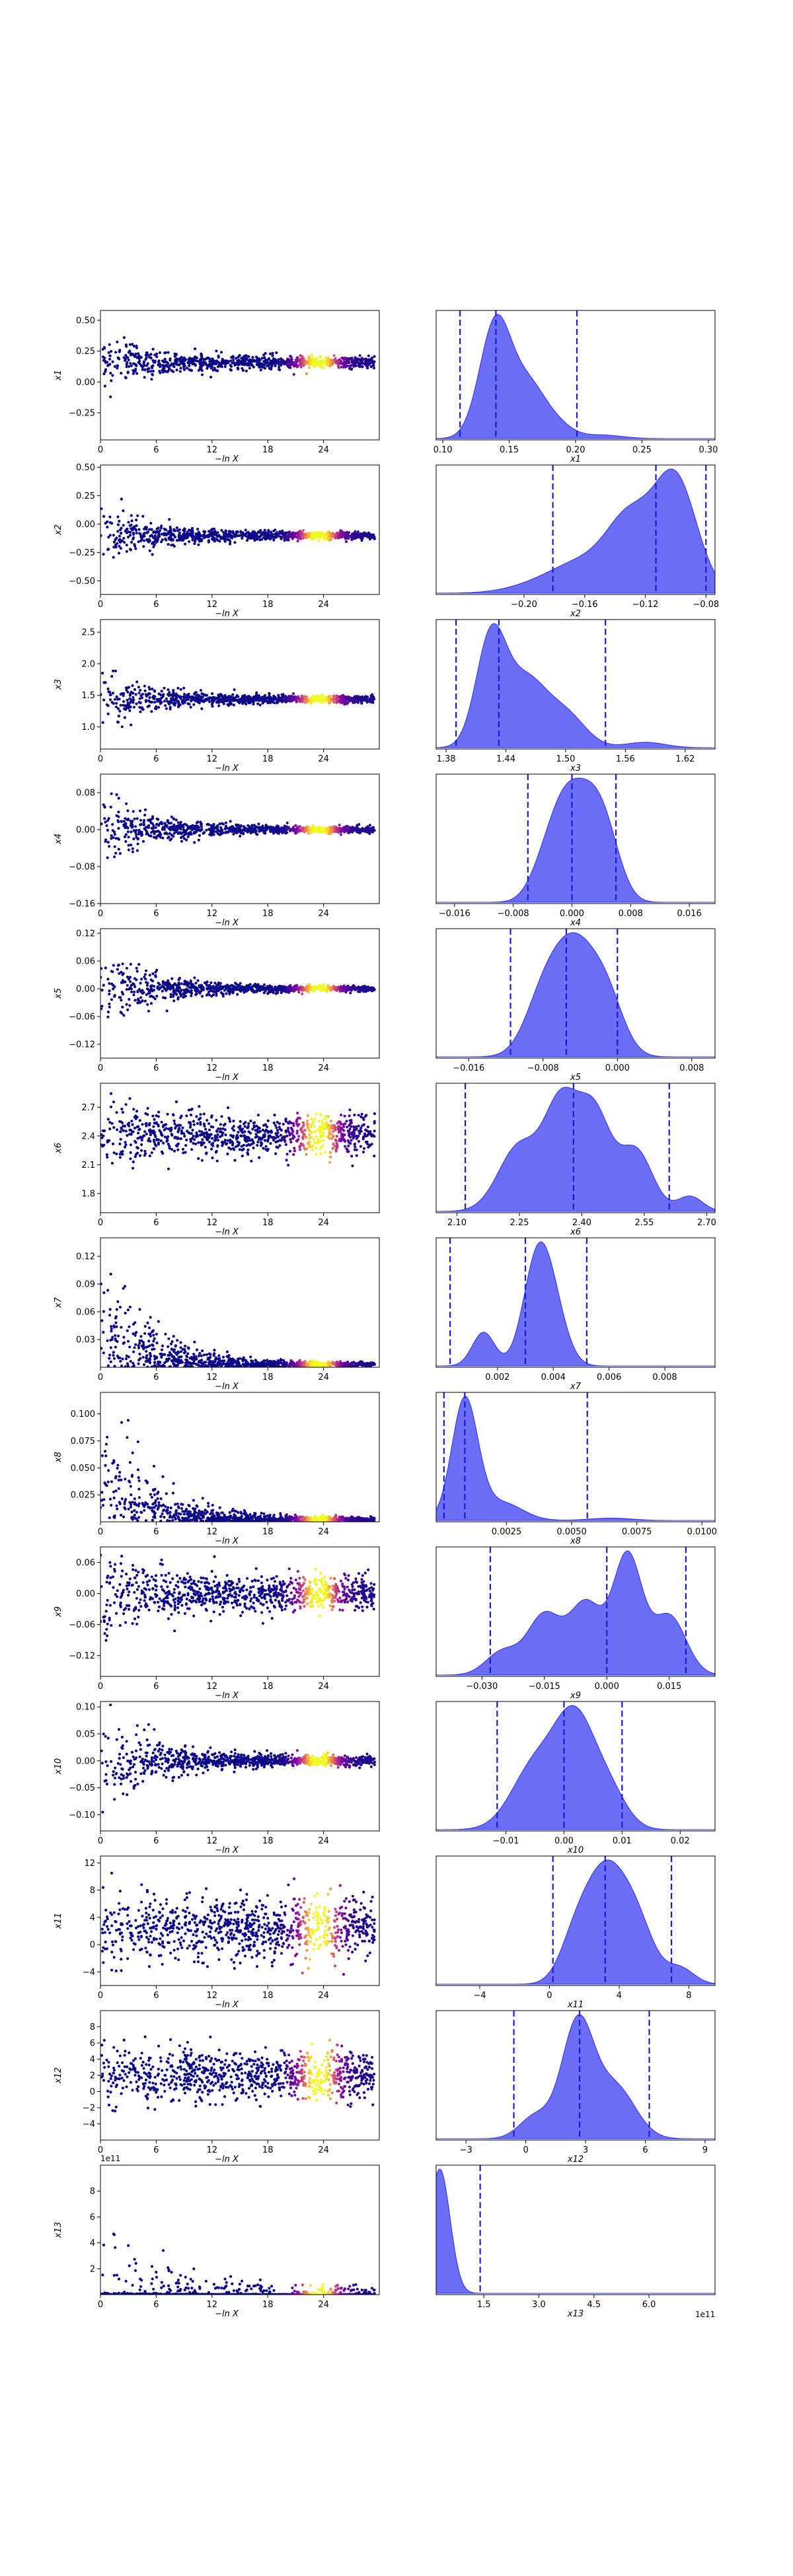 This screenshot has width=793, height=2576. I want to click on x-tick-label: −0.20, so click(524, 605).